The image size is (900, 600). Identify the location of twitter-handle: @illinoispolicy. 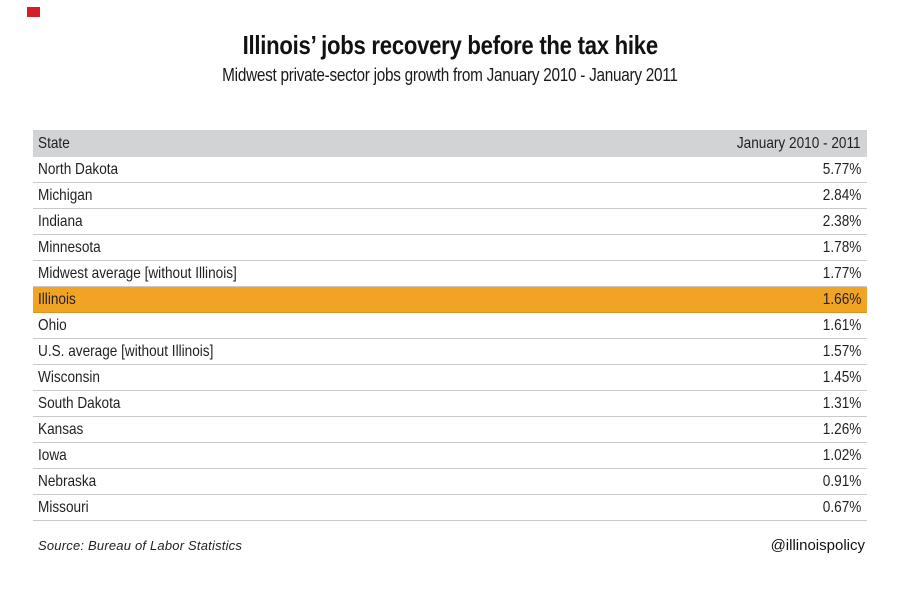
(817, 545).